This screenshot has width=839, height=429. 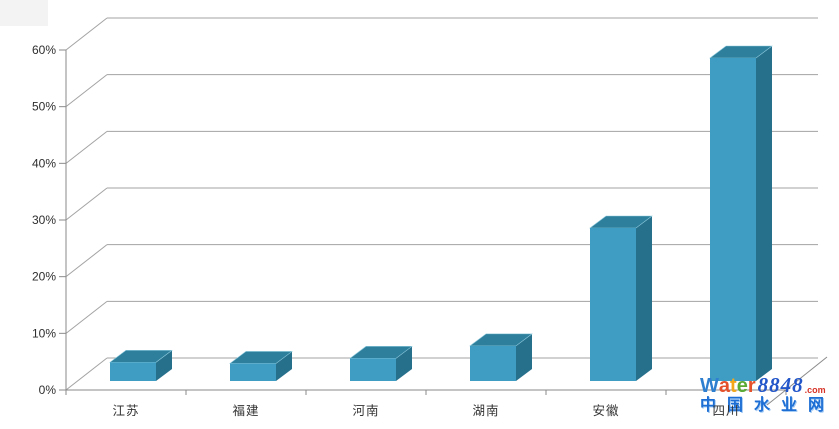 I want to click on watermark-com-suffix: .com, so click(x=815, y=390).